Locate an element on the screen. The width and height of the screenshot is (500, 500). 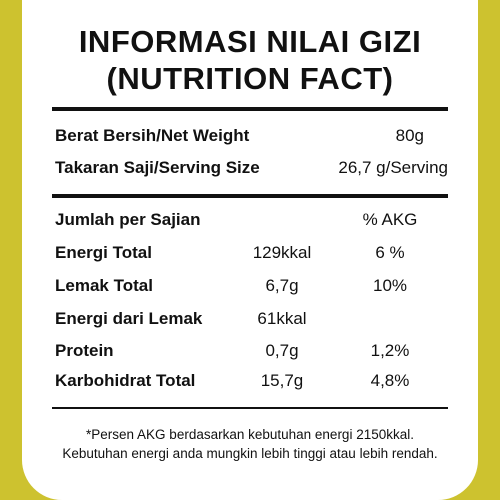
row-label: Energi dari Lemak is located at coordinates (129, 318).